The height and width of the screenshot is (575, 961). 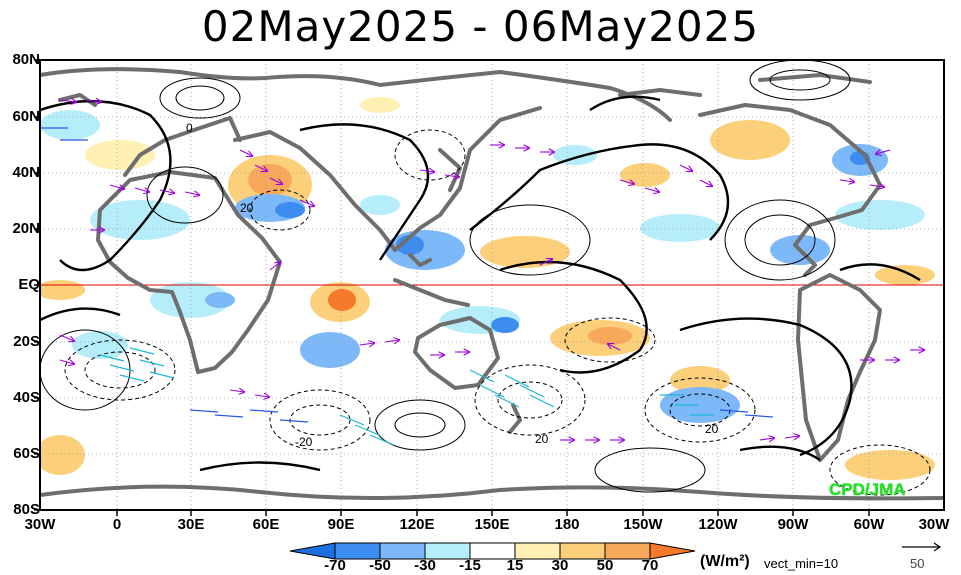 What do you see at coordinates (567, 524) in the screenshot?
I see `lon-label-180: 180` at bounding box center [567, 524].